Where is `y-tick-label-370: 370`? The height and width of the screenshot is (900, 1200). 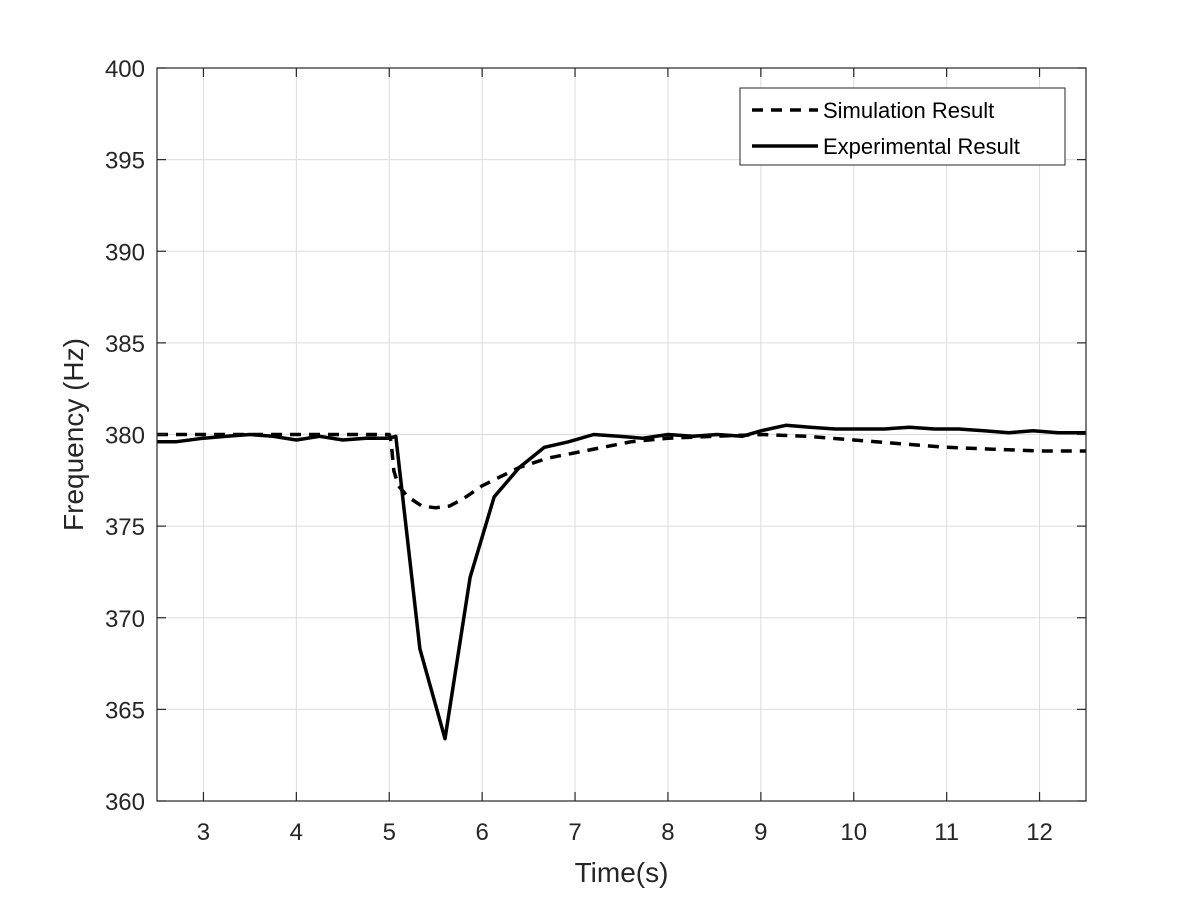 y-tick-label-370: 370 is located at coordinates (125, 619).